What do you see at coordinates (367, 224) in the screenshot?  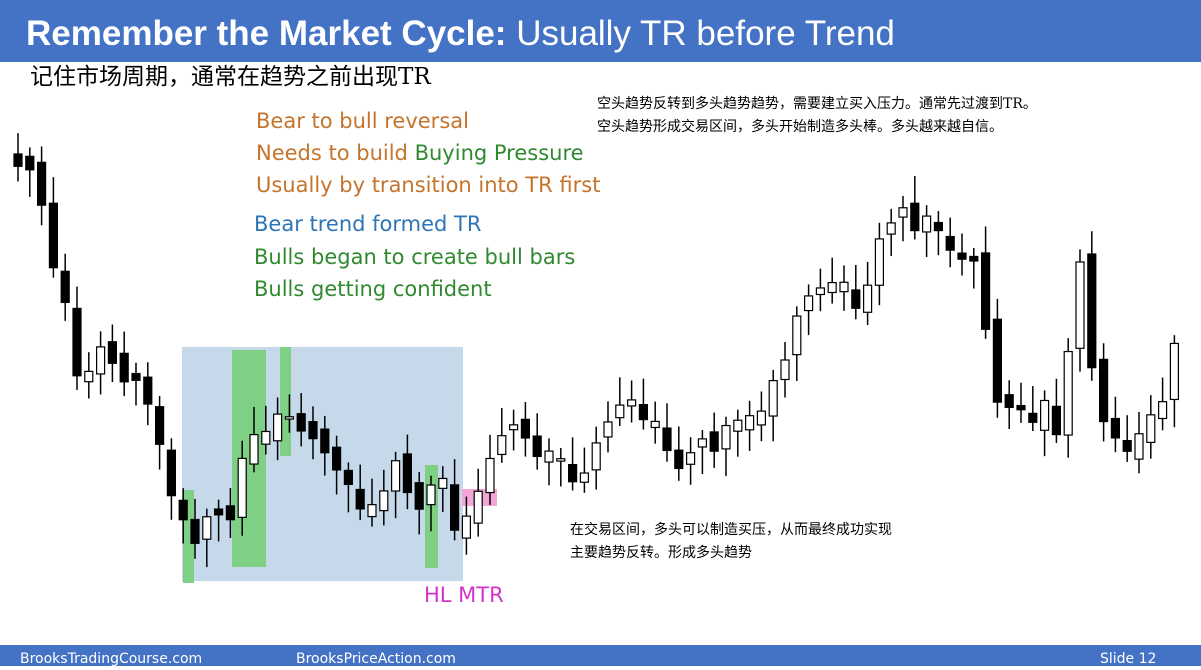 I see `annotation: Bear trend formed TR` at bounding box center [367, 224].